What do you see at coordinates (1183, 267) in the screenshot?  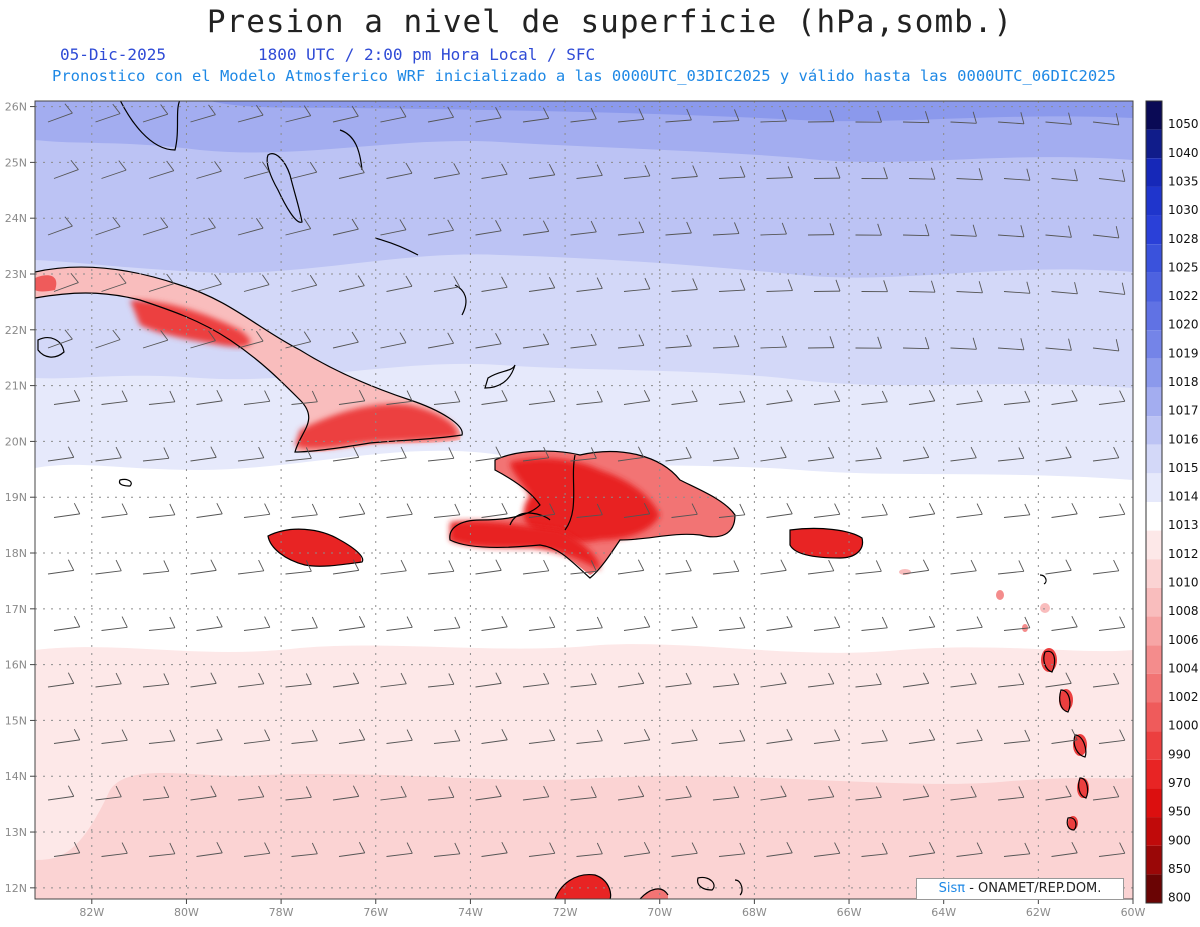 I see `colorbar-label: 1025` at bounding box center [1183, 267].